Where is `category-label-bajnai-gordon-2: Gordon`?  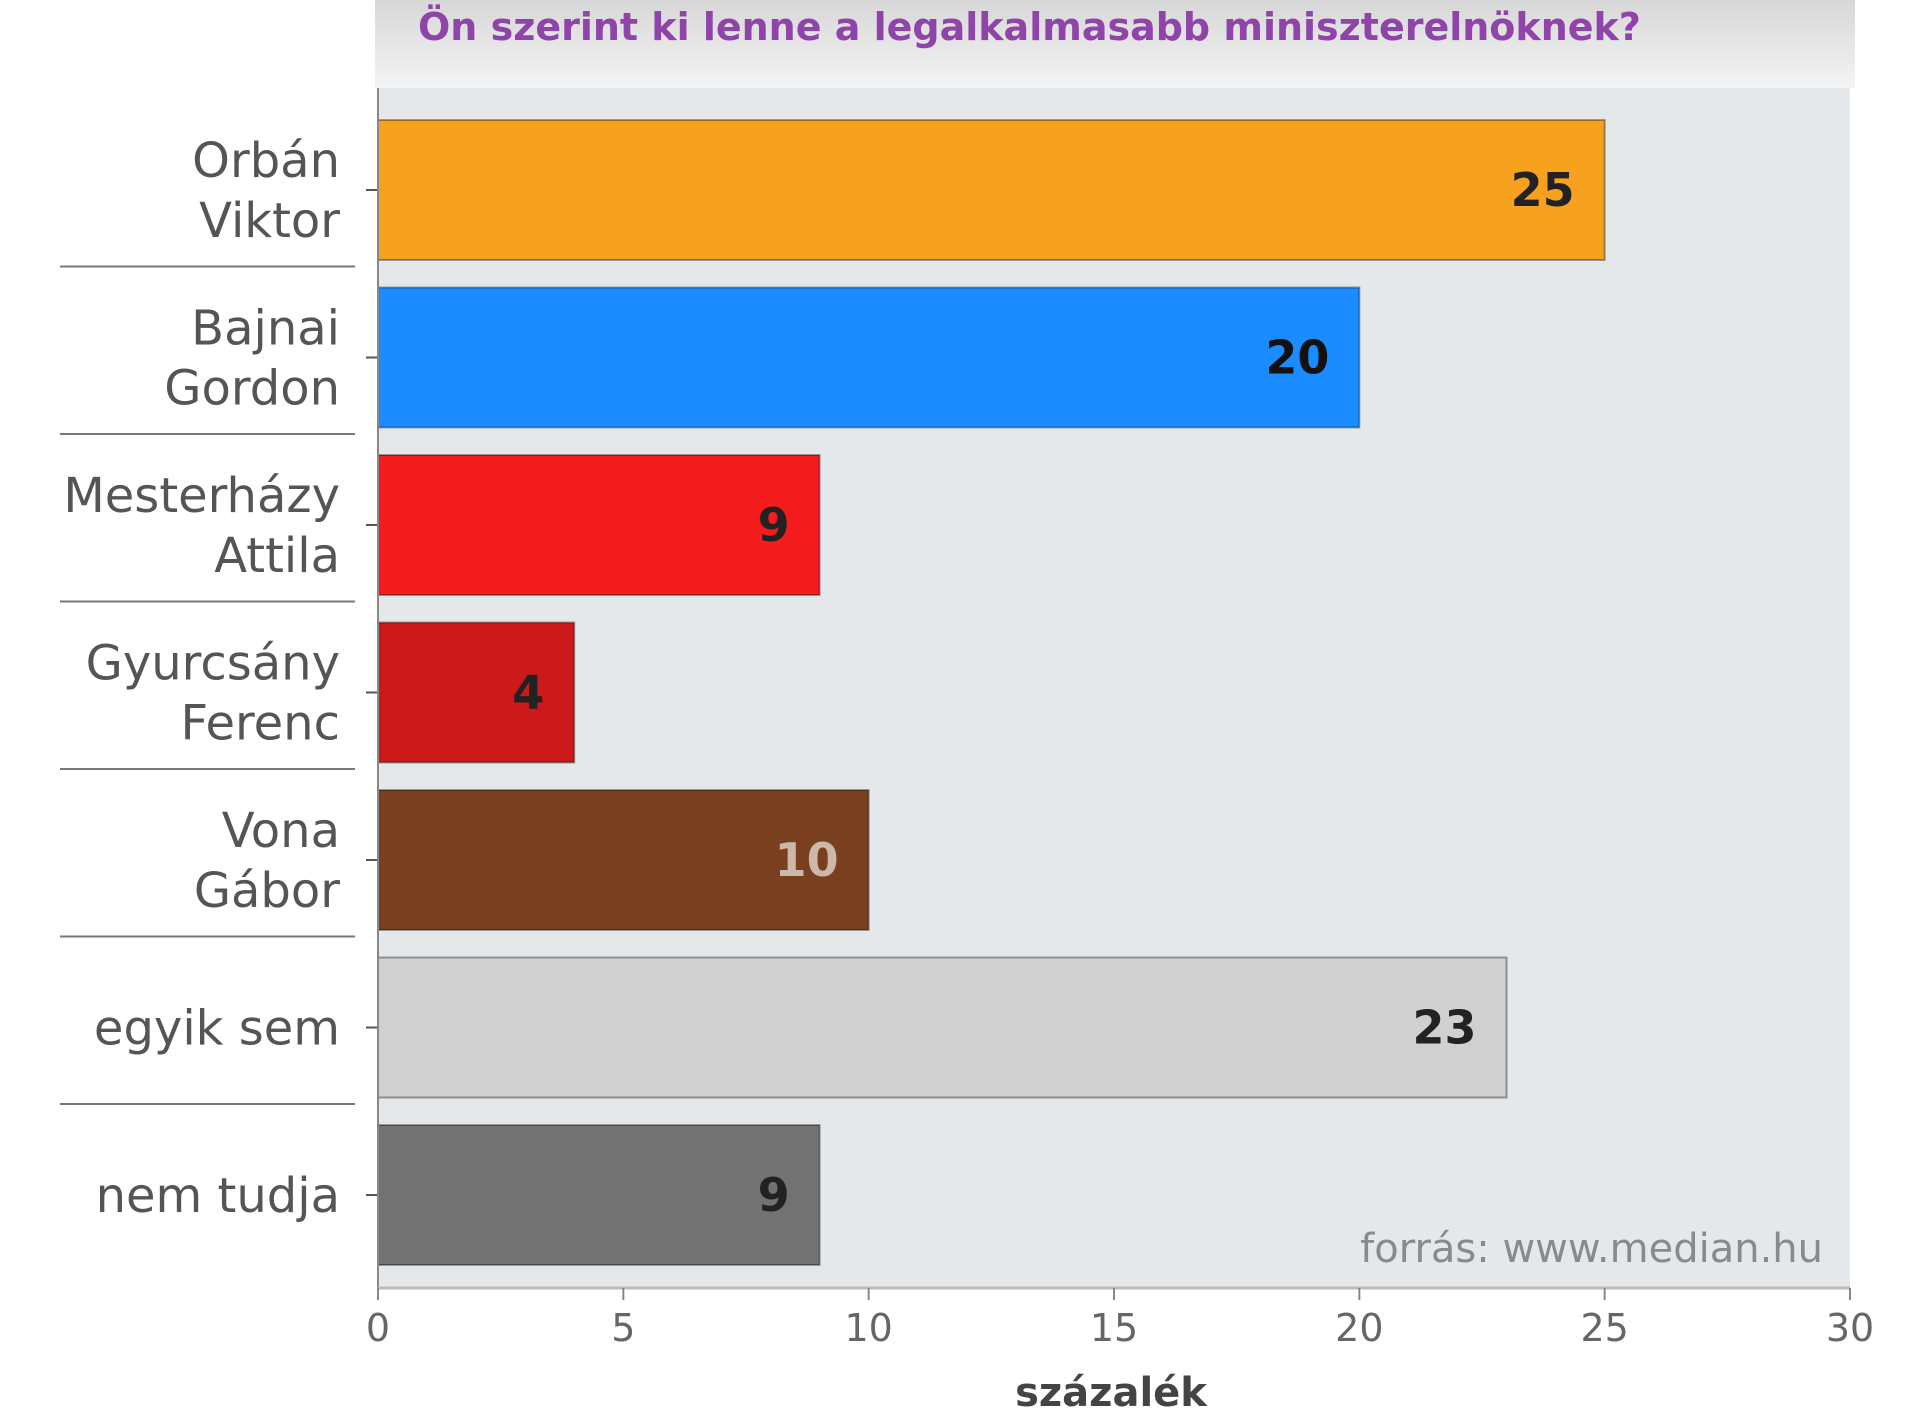
category-label-bajnai-gordon-2: Gordon is located at coordinates (252, 389).